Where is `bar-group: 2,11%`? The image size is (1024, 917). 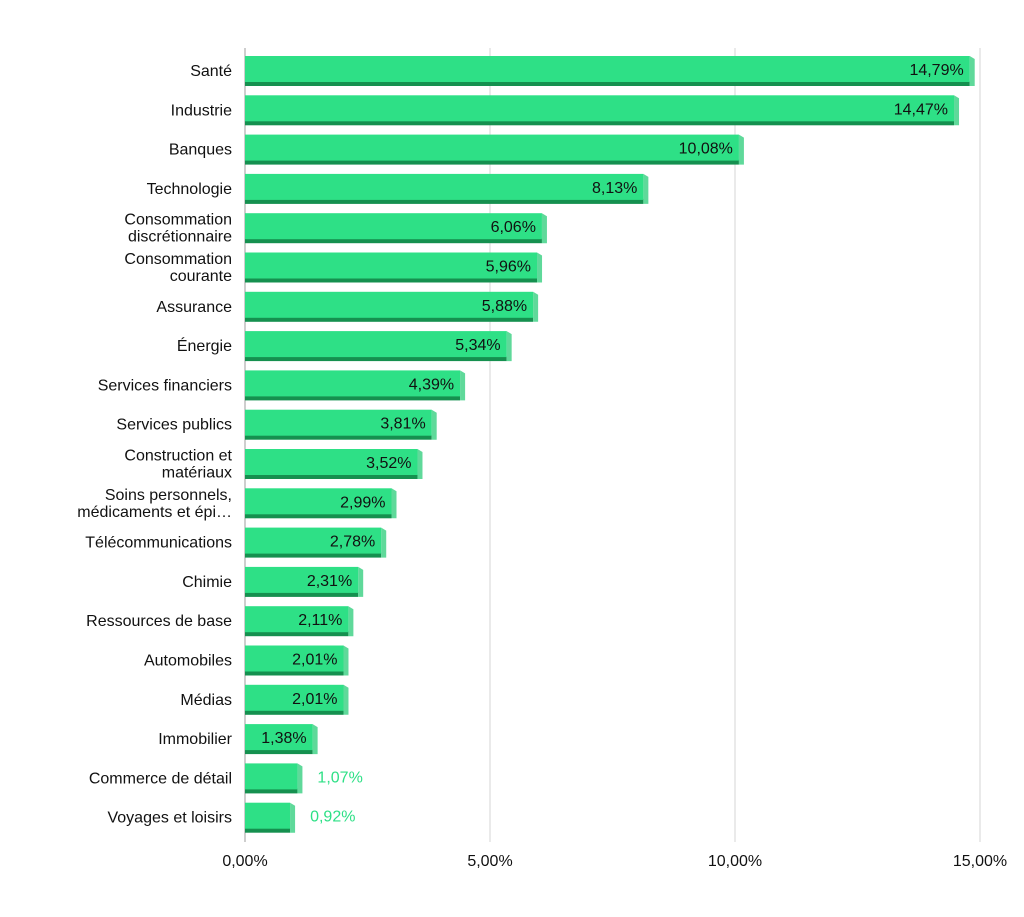 bar-group: 2,11% is located at coordinates (299, 621).